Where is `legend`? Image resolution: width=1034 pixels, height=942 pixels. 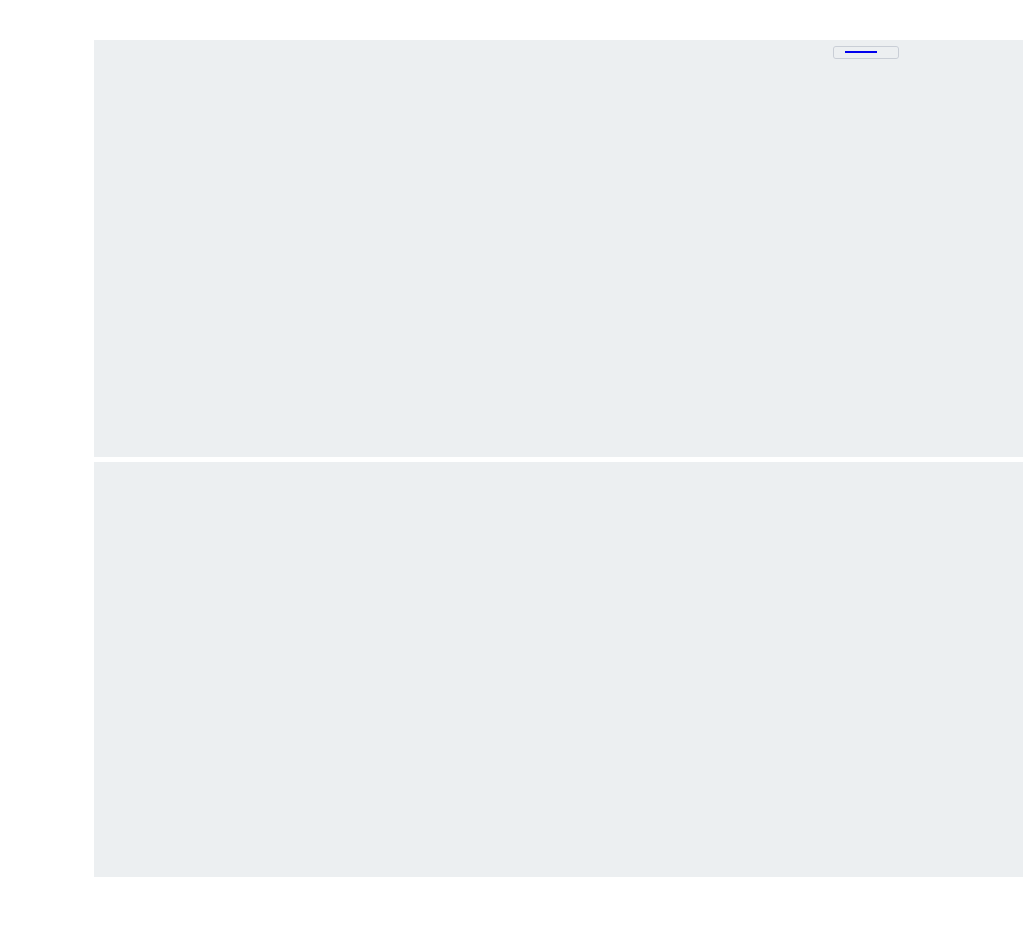 legend is located at coordinates (866, 52).